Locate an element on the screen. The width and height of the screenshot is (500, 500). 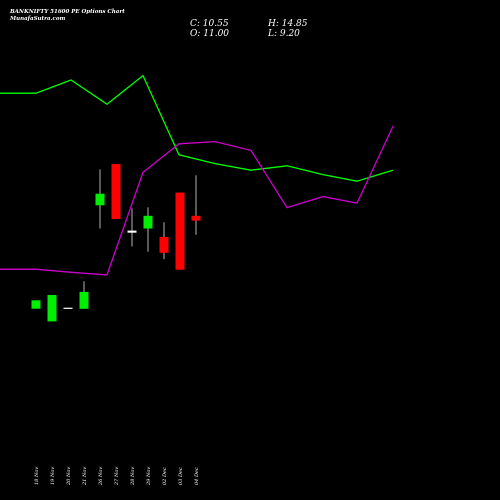
x-tick-label: 18 Nov is located at coordinates (37, 476).